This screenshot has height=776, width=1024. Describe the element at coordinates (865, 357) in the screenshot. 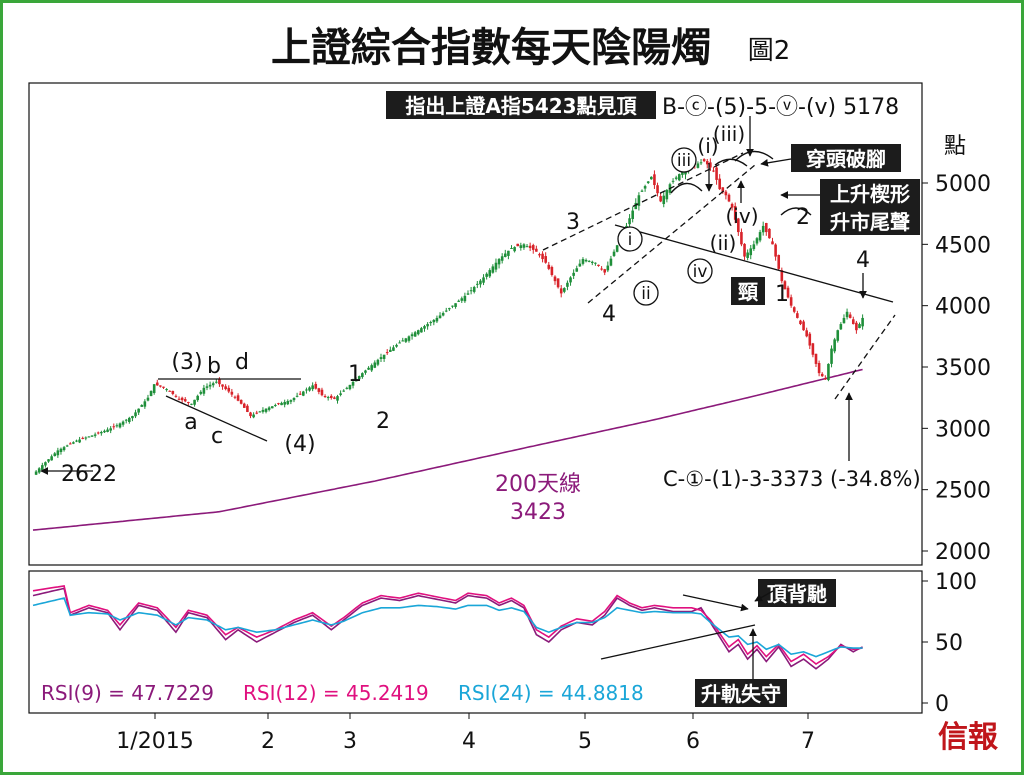

I see `trend-line` at that location.